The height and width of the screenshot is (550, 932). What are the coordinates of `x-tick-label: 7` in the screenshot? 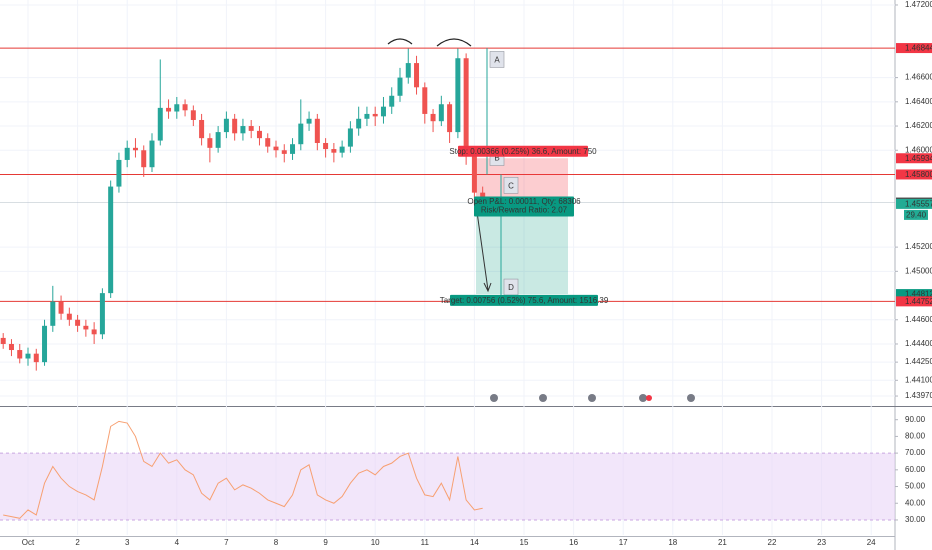 It's located at (226, 542).